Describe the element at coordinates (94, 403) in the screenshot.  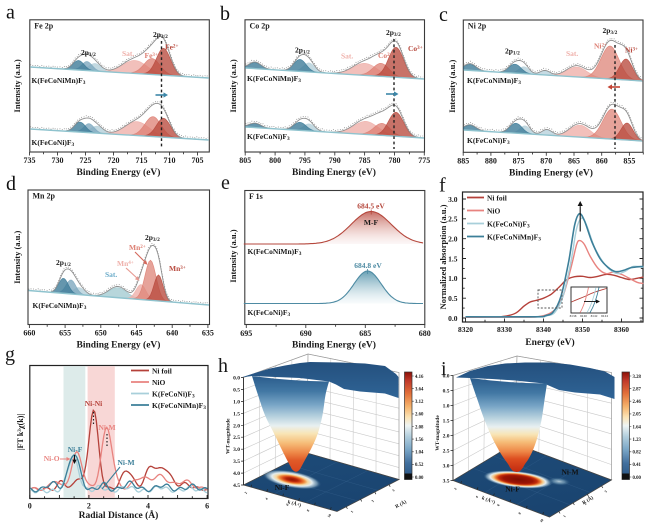
I see `svg-text: Ni-Ni` at that location.